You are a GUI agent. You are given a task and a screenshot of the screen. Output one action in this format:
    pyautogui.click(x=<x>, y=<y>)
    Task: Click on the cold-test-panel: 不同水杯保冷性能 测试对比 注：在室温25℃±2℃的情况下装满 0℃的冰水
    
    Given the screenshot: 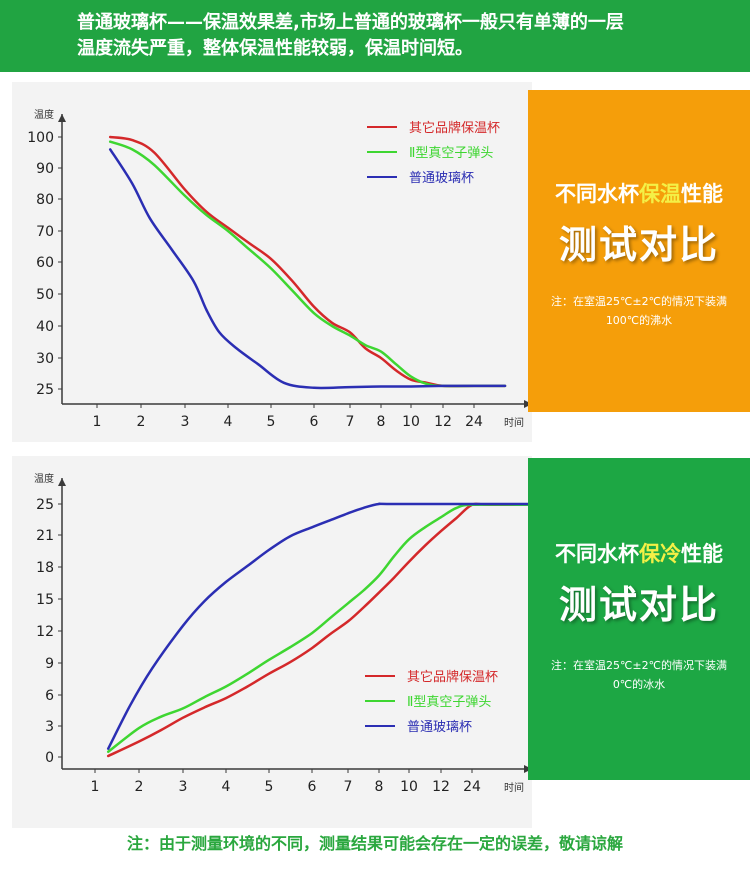 What is the action you would take?
    pyautogui.click(x=639, y=619)
    